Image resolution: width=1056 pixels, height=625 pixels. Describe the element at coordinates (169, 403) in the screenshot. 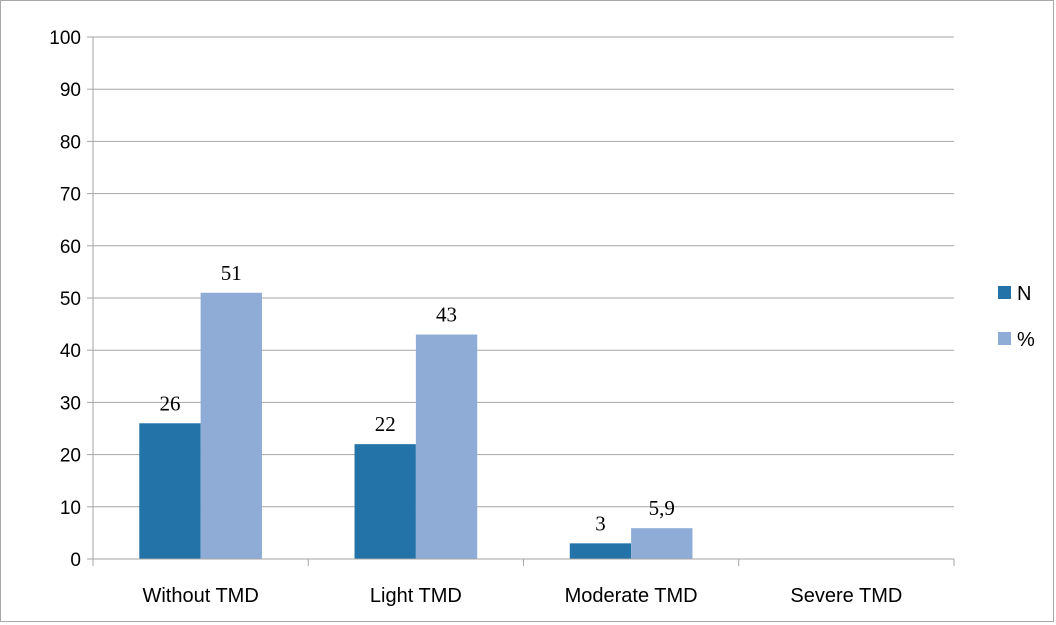

I see `data-label: 26` at that location.